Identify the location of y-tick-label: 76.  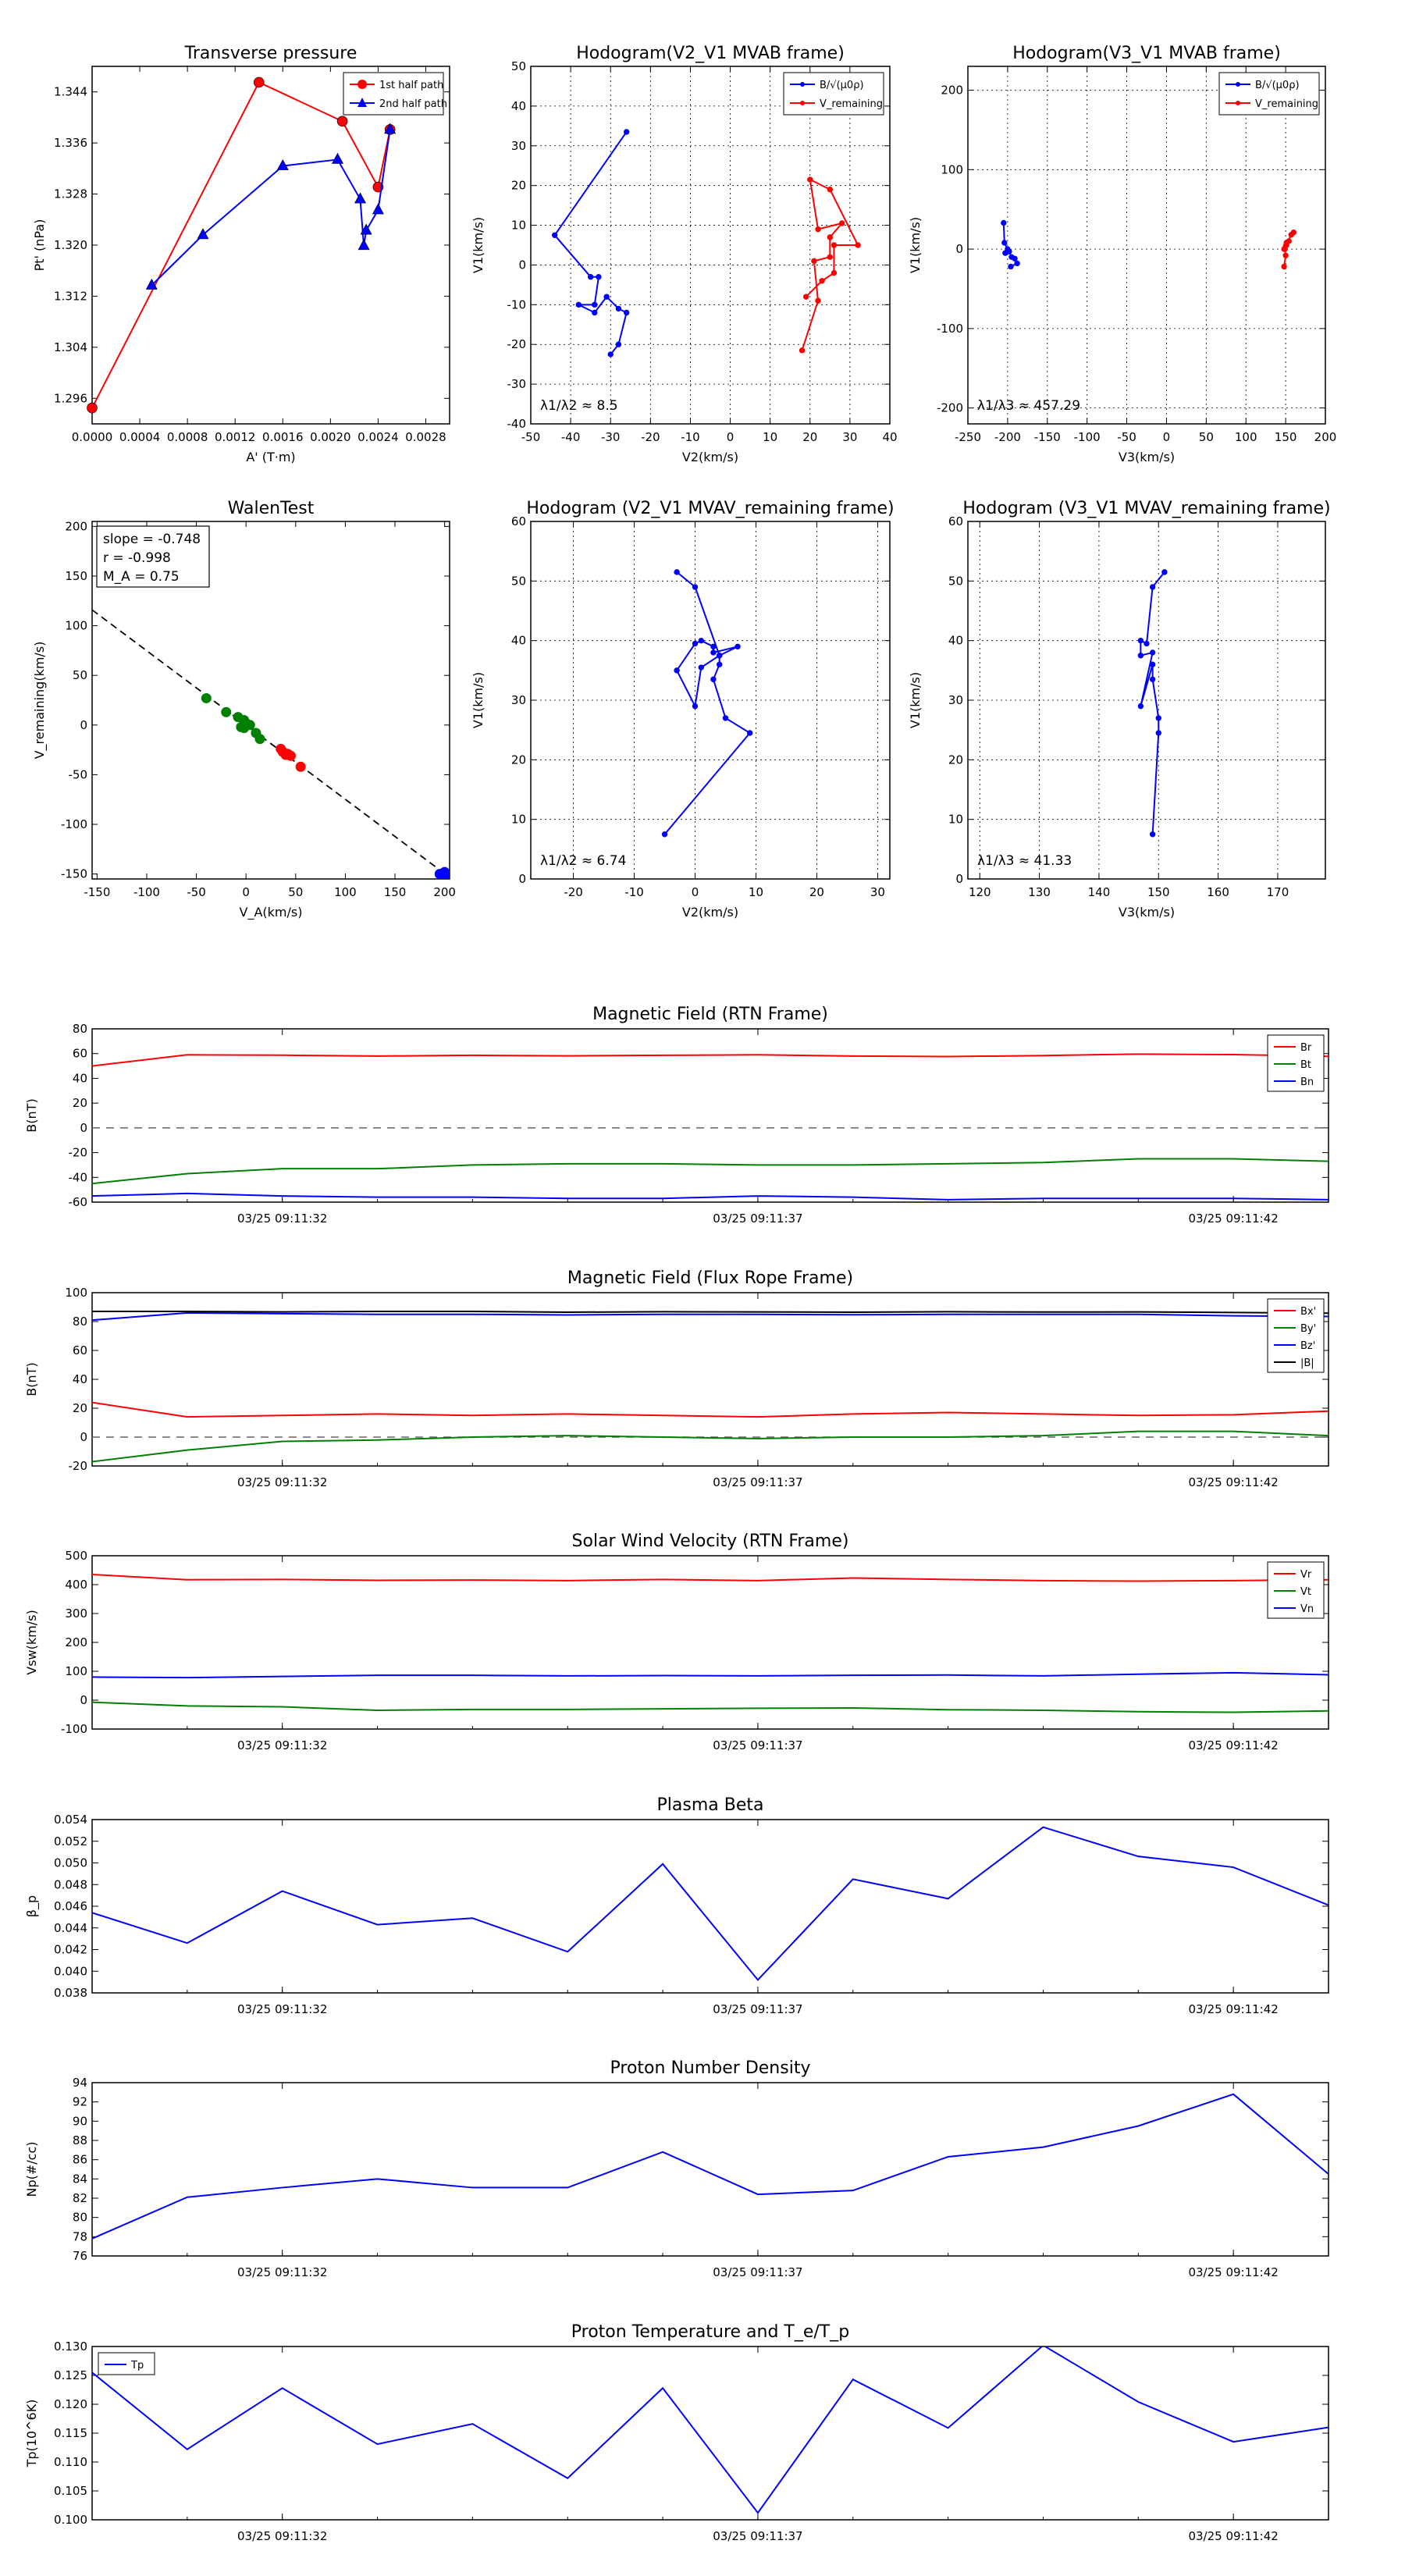
(80, 2256).